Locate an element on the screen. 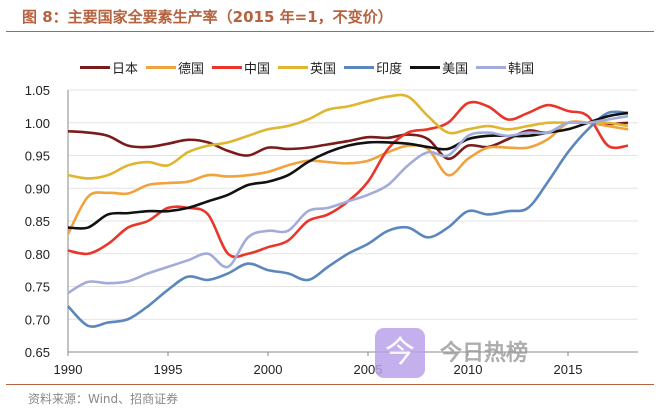 The width and height of the screenshot is (660, 412). y-tick-label: 1.00 is located at coordinates (37, 123).